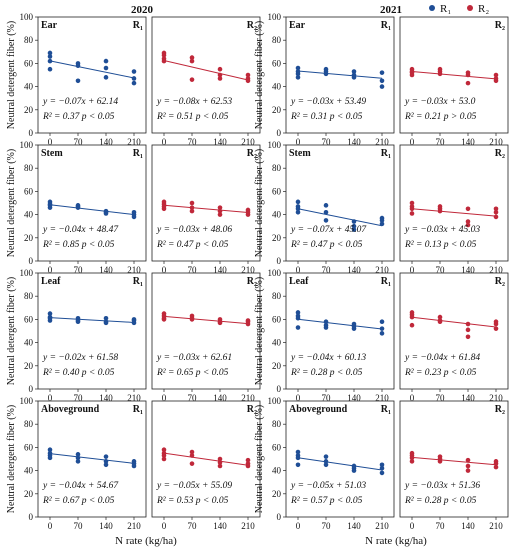 The width and height of the screenshot is (522, 555). I want to click on year-label-2021: 2021, so click(391, 10).